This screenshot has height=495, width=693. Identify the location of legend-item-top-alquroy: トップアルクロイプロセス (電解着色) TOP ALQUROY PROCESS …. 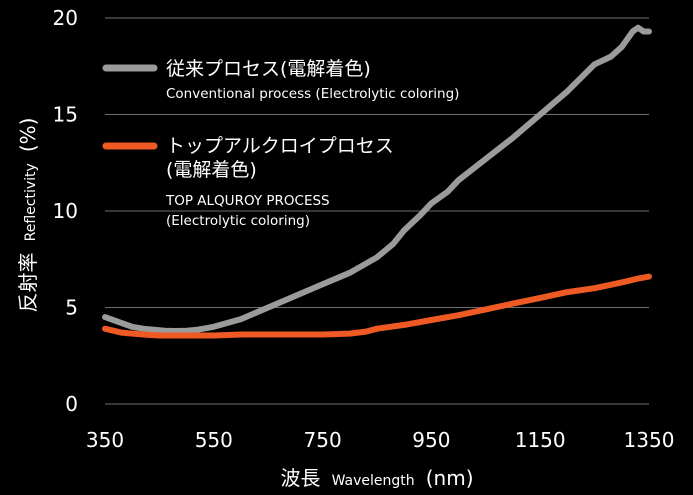
(248, 182).